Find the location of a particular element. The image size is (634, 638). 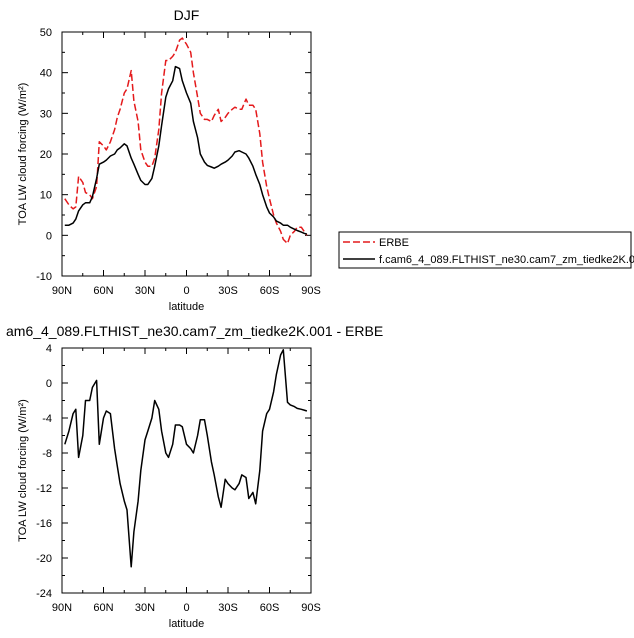

chart-1-x-axis-label: latitude is located at coordinates (186, 307).